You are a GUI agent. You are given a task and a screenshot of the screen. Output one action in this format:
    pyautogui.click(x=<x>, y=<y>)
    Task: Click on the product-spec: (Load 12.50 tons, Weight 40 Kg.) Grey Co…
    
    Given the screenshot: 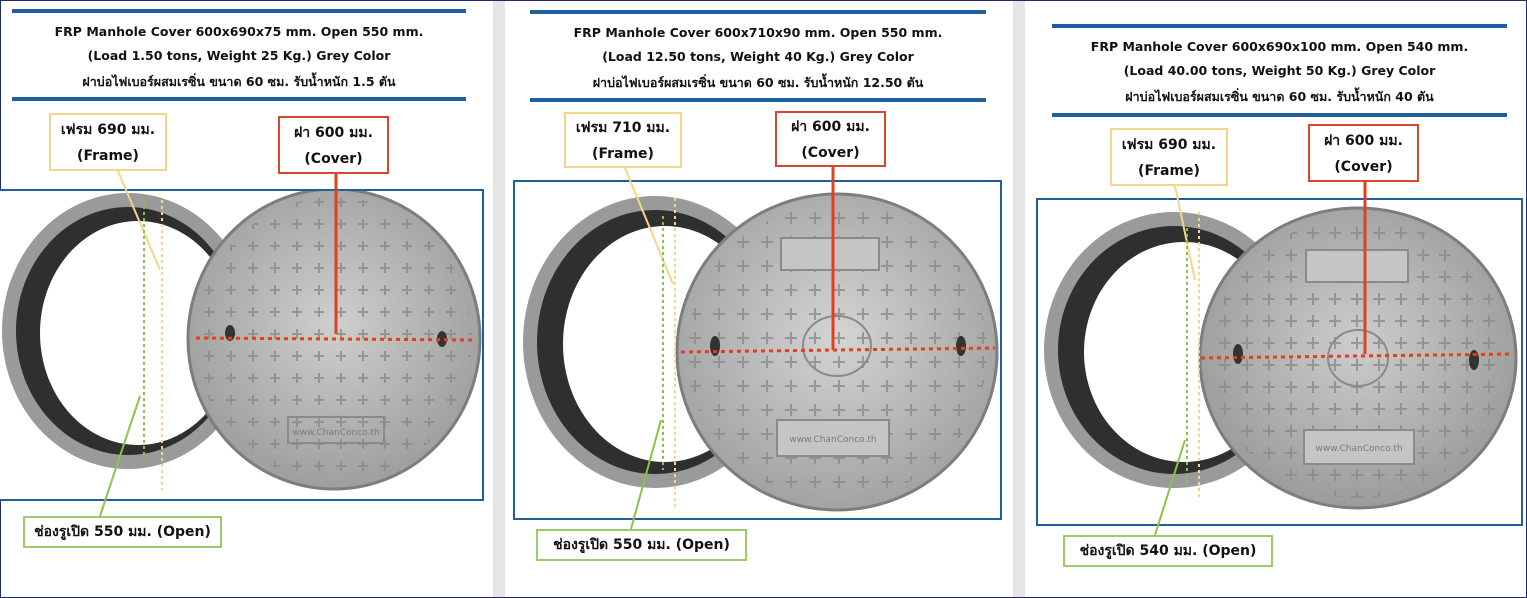 What is the action you would take?
    pyautogui.click(x=758, y=56)
    